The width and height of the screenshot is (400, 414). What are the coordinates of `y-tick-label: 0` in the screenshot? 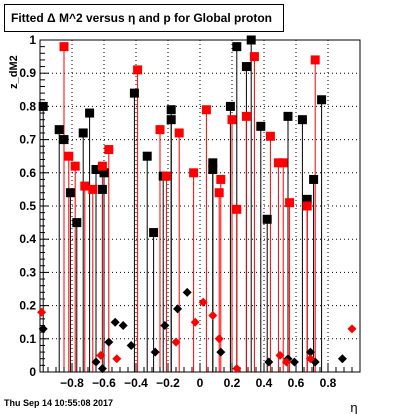 It's located at (32, 372).